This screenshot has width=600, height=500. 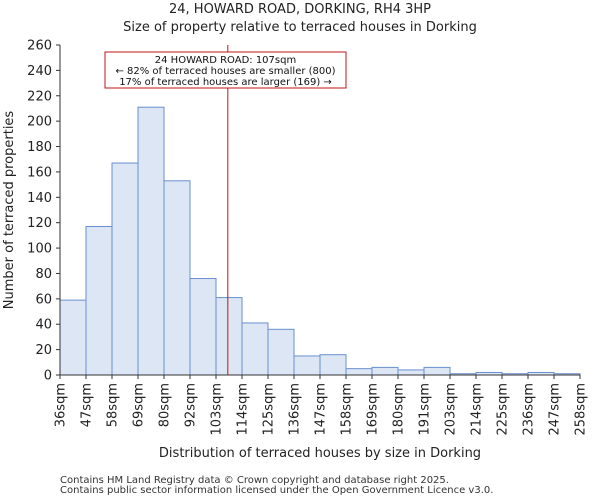 I want to click on y-tick-label-0: 0, so click(x=48, y=376).